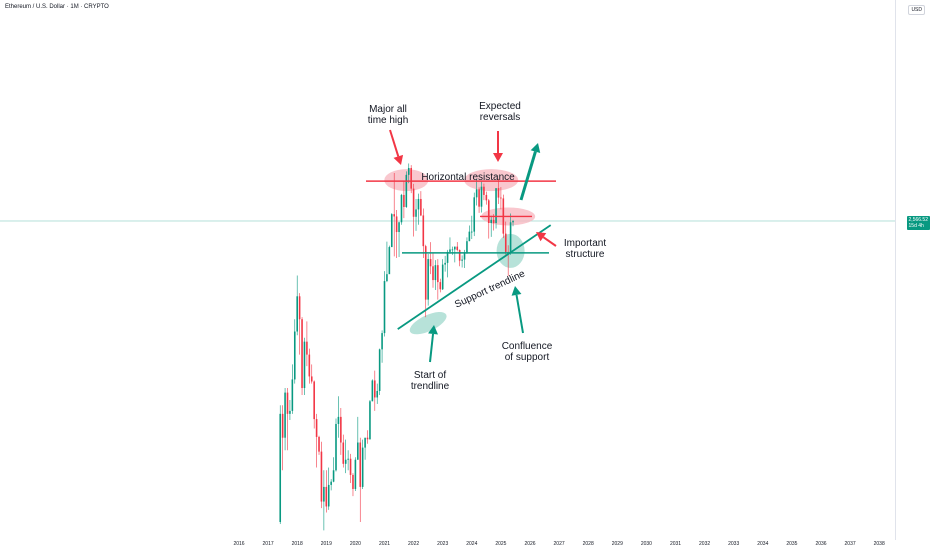 The width and height of the screenshot is (932, 550). I want to click on confluence-line1: Confluence, so click(527, 346).